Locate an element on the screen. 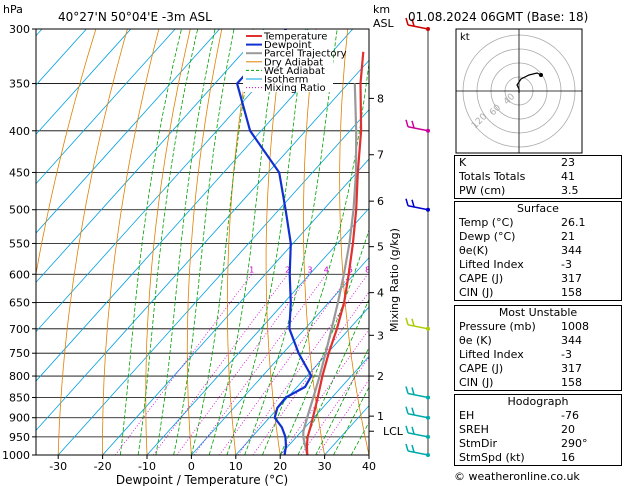 The image size is (629, 486). table-row: SREH 20 is located at coordinates (538, 430).